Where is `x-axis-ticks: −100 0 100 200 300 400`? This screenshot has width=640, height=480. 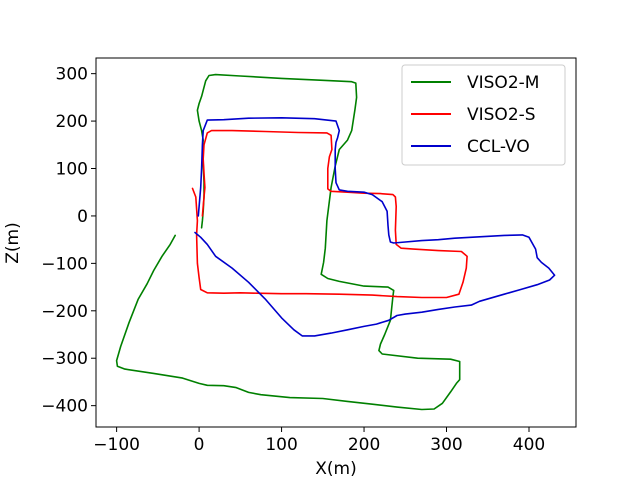 x-axis-ticks: −100 0 100 200 300 400 is located at coordinates (319, 441).